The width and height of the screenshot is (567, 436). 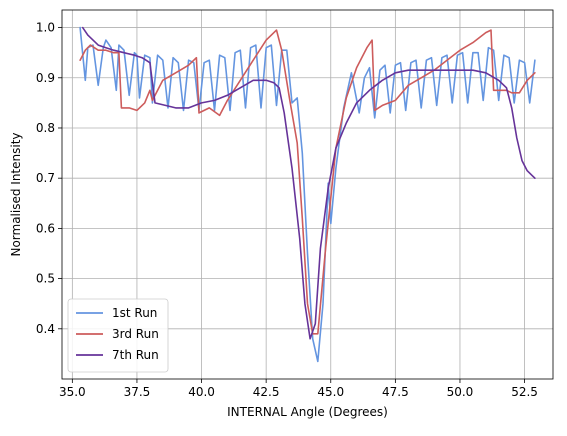 I want to click on x-tick-label: 50.0, so click(x=460, y=392).